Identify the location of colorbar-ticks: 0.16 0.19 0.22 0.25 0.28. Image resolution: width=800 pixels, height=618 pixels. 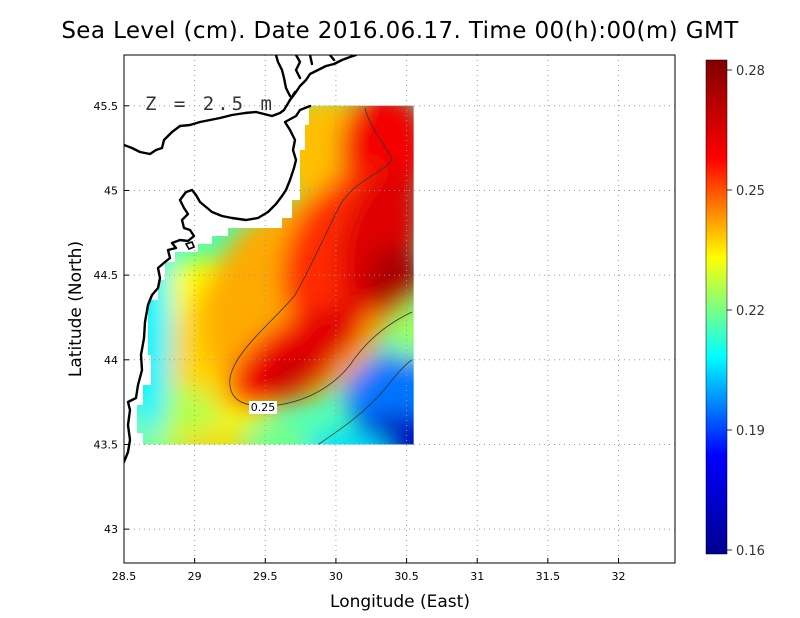
(746, 311).